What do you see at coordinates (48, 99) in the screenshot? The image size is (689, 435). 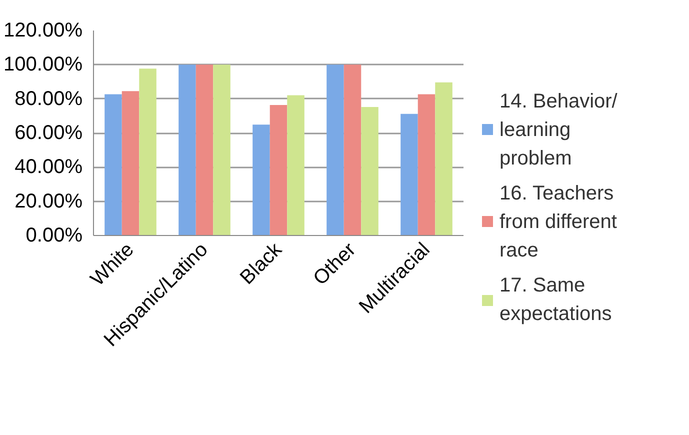 I see `y-tick-label: 80.00%` at bounding box center [48, 99].